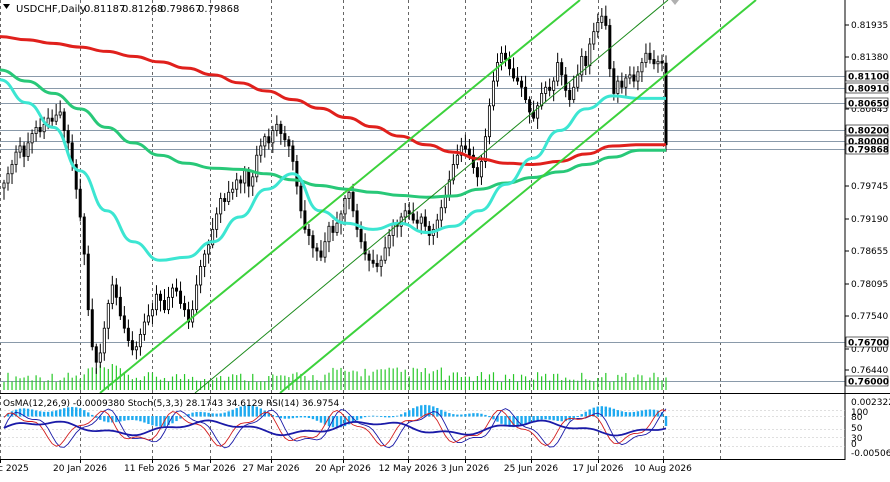 The image size is (890, 482). I want to click on shift-marker-icon, so click(675, 2).